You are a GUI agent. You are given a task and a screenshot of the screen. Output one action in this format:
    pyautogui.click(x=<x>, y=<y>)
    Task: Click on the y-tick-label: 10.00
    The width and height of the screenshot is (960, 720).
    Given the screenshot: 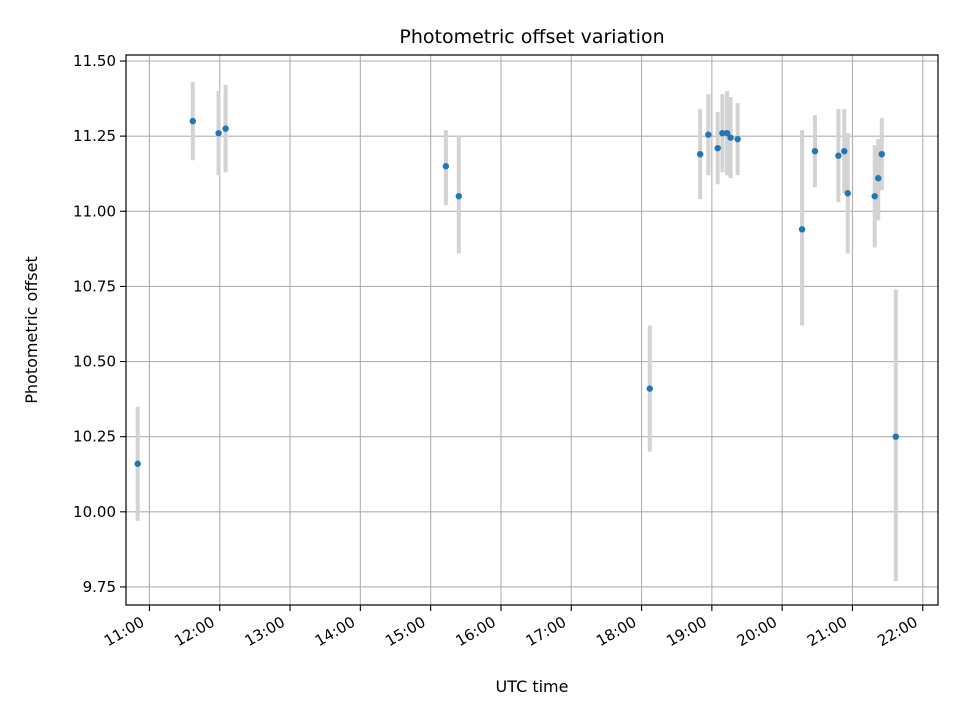 What is the action you would take?
    pyautogui.click(x=94, y=512)
    